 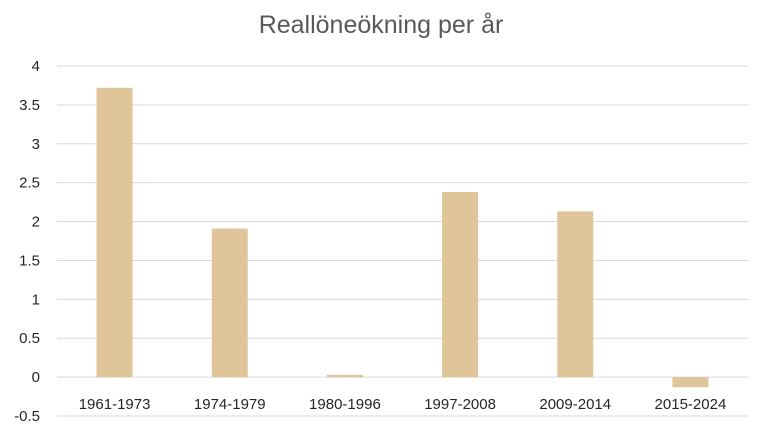 What do you see at coordinates (381, 25) in the screenshot?
I see `chart-title: Reallöneökning per år` at bounding box center [381, 25].